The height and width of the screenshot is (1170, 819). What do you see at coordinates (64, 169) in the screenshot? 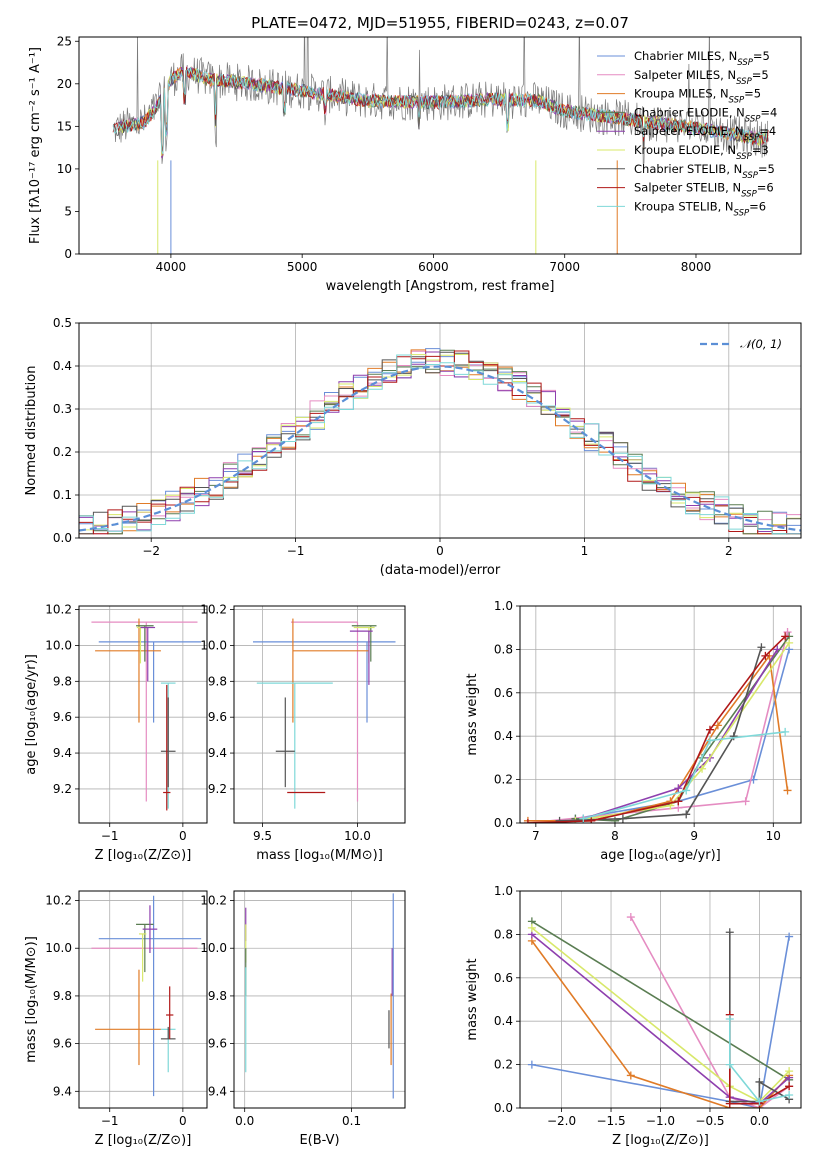
I see `y-tick-label: 10` at bounding box center [64, 169].